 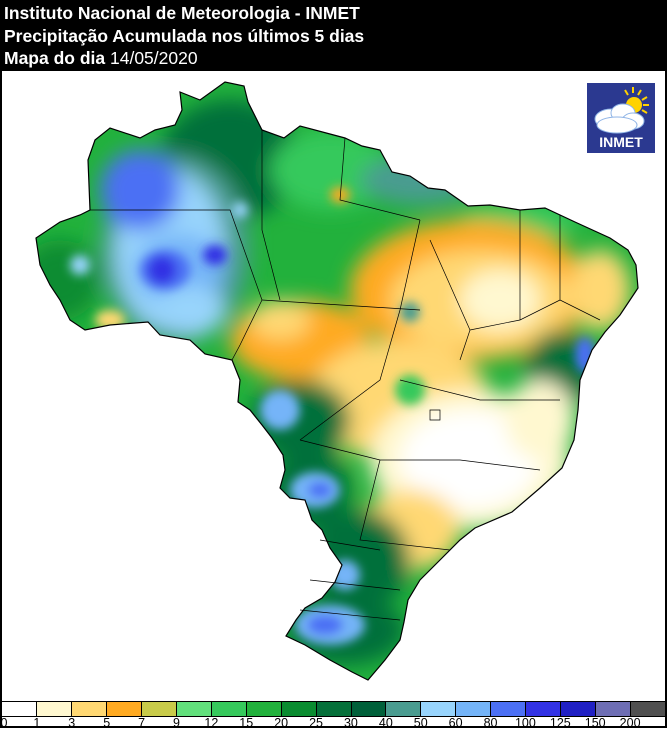 I want to click on inmet-logo: INMET, so click(x=621, y=118).